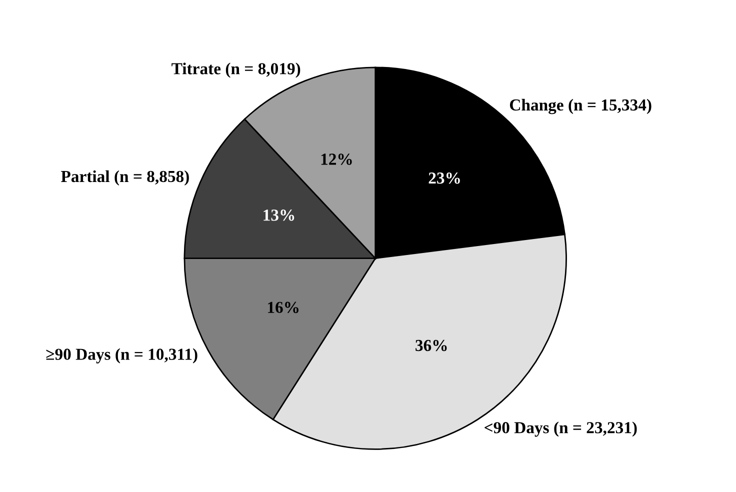 The width and height of the screenshot is (736, 492). I want to click on data-label: 16%, so click(283, 308).